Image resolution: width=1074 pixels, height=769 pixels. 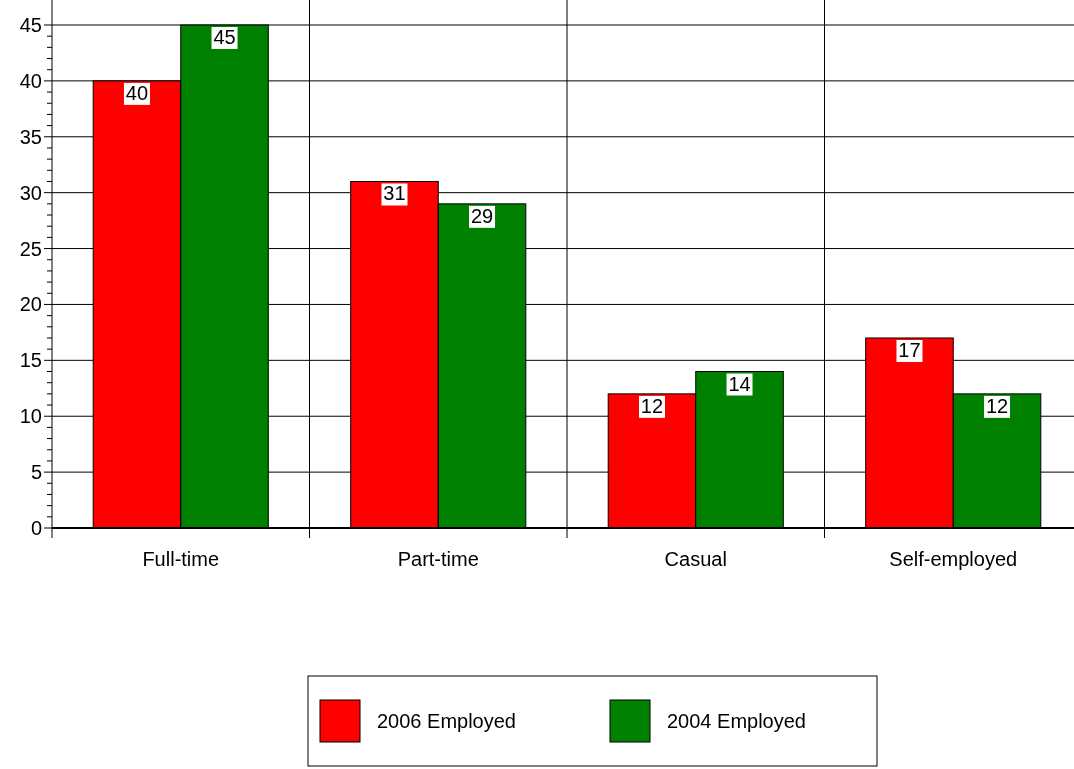 What do you see at coordinates (30, 304) in the screenshot?
I see `y-tick-label: 20` at bounding box center [30, 304].